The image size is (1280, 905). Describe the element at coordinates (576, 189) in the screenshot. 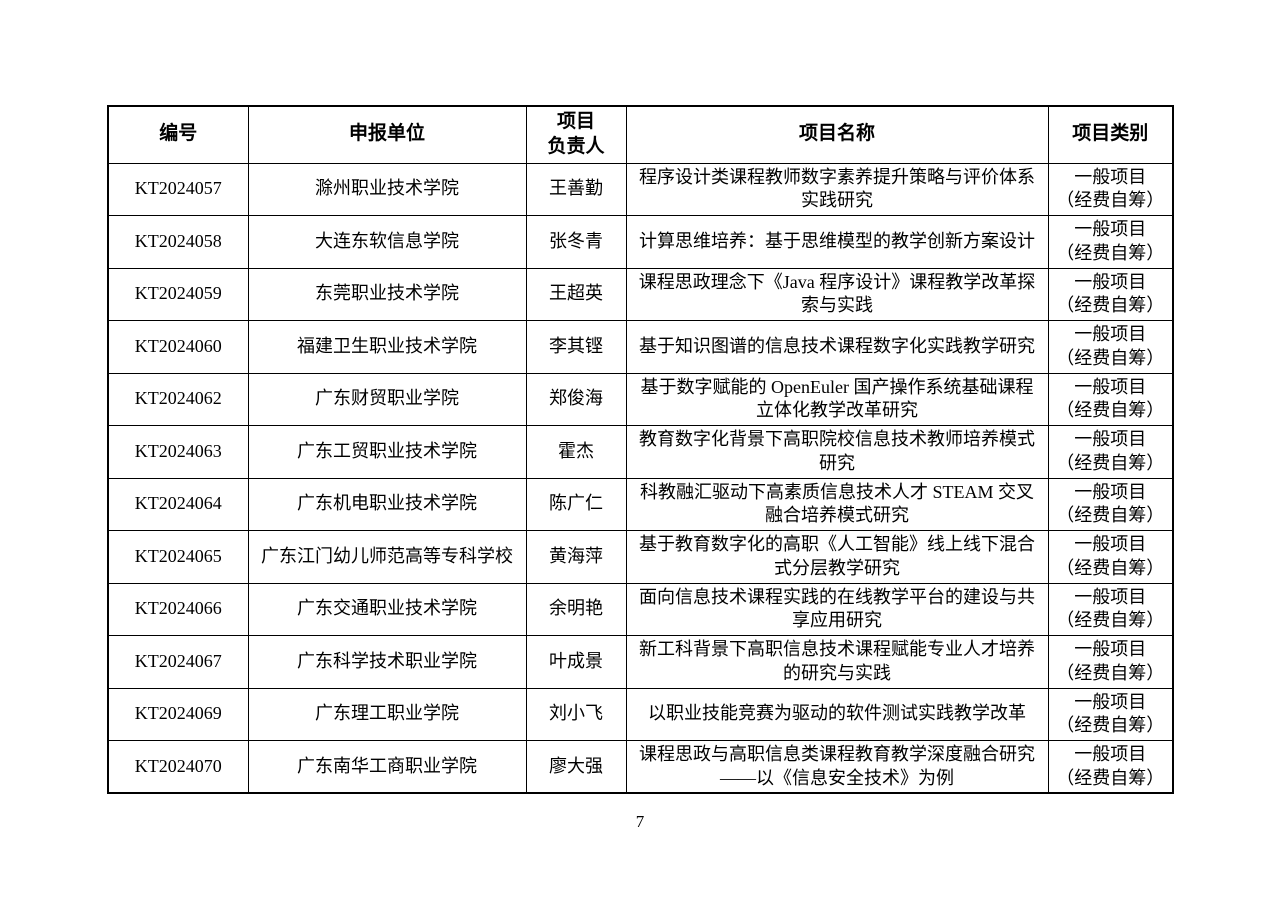

I see `cell-leader: 王善勤` at that location.